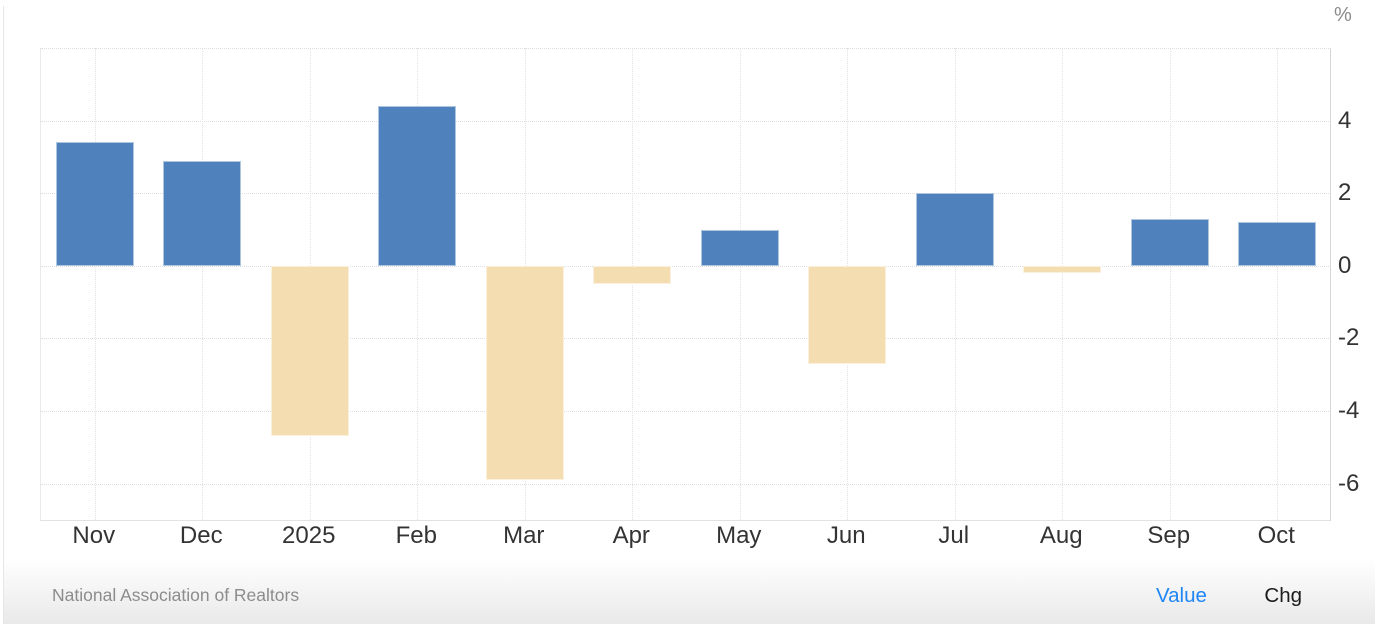  What do you see at coordinates (1283, 595) in the screenshot?
I see `chg-link: Chg` at bounding box center [1283, 595].